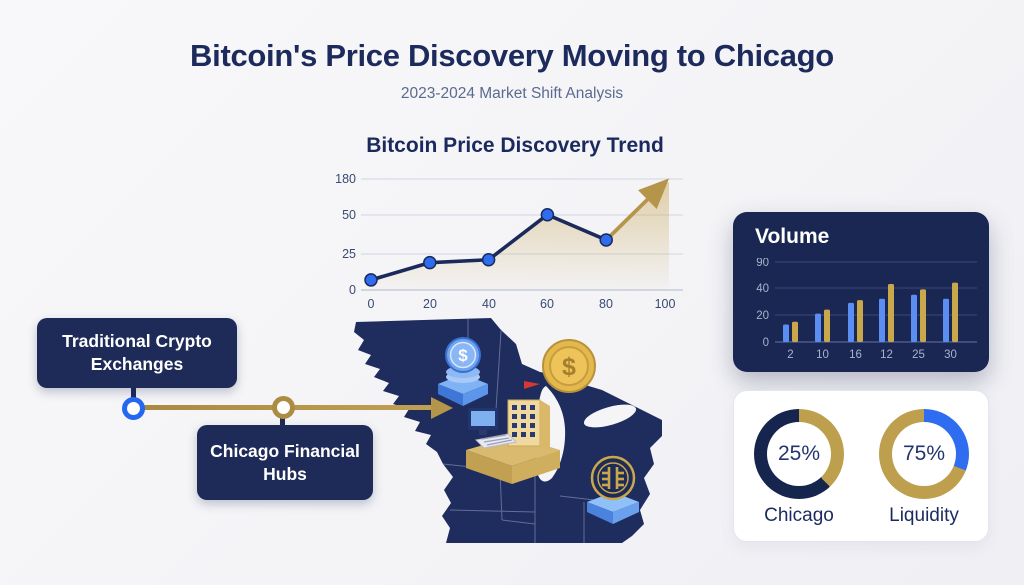 The image size is (1024, 585). Describe the element at coordinates (512, 93) in the screenshot. I see `page-subtitle: 2023-2024 Market Shift Analysis` at that location.